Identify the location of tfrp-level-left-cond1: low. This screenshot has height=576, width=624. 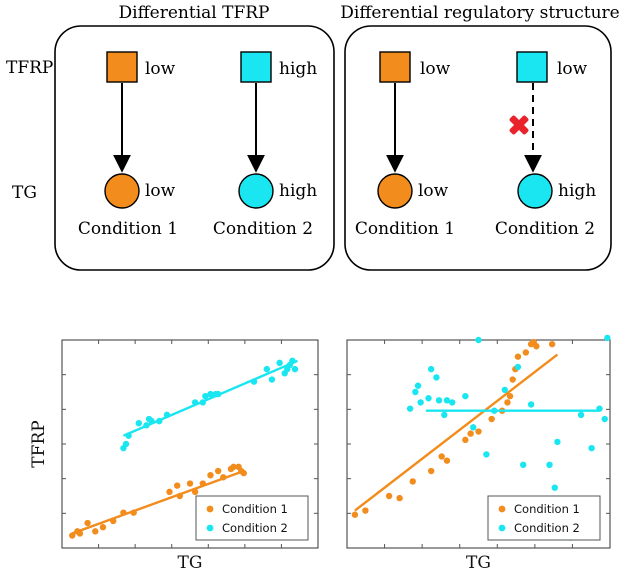
(160, 69).